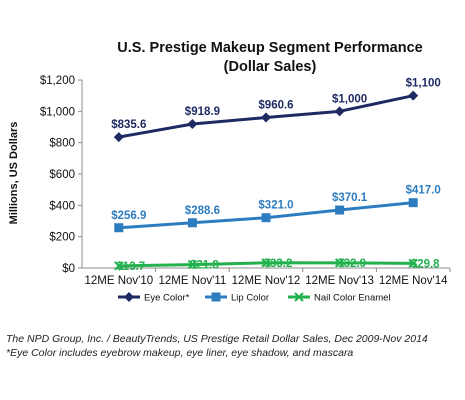 Image resolution: width=465 pixels, height=400 pixels. I want to click on legend-label: Eye Color*, so click(167, 298).